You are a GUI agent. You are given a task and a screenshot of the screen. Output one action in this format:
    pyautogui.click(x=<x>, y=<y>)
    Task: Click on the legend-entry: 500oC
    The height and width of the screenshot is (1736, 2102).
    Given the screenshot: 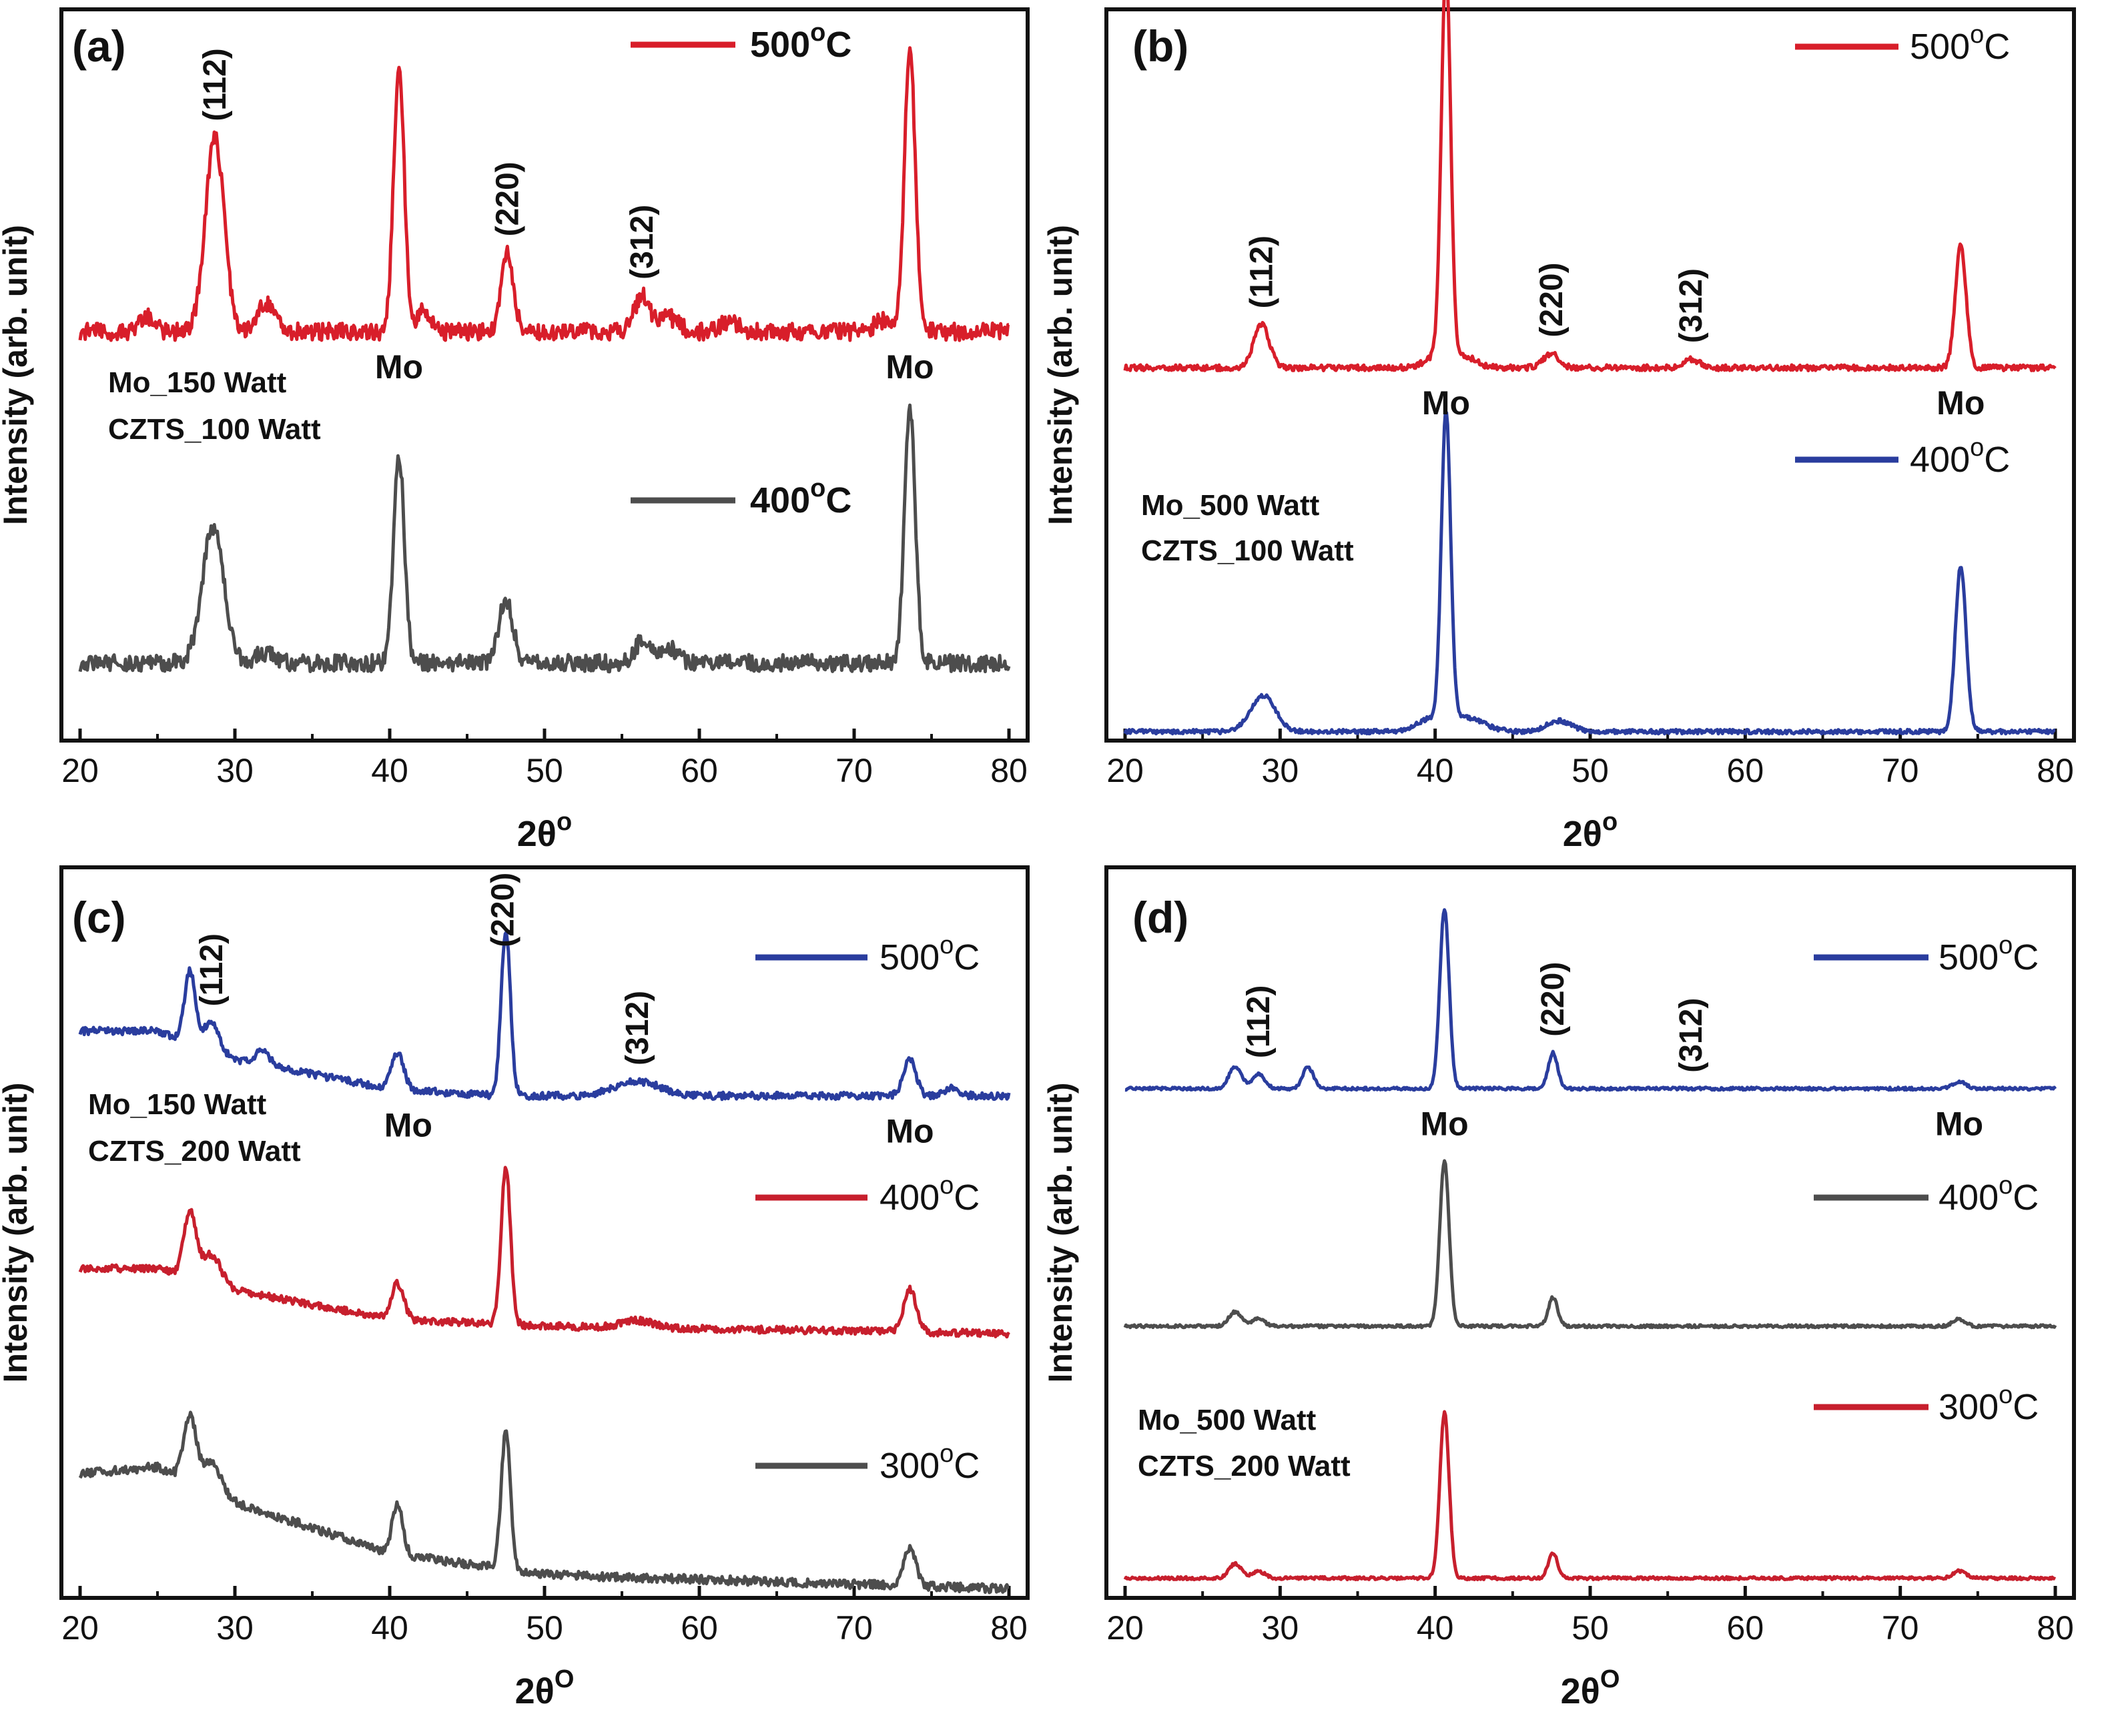 What is the action you would take?
    pyautogui.click(x=800, y=42)
    